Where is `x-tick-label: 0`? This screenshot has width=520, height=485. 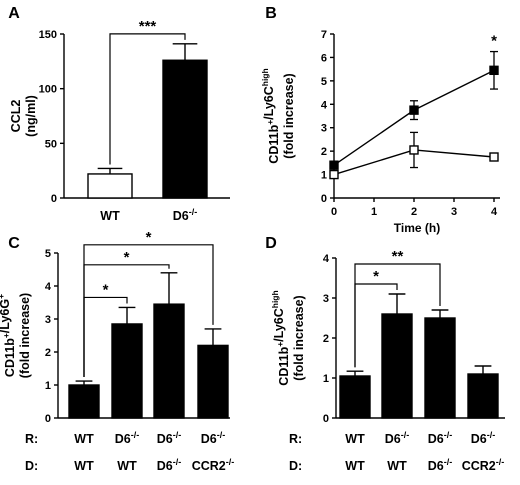
x-tick-label: 0 is located at coordinates (334, 212).